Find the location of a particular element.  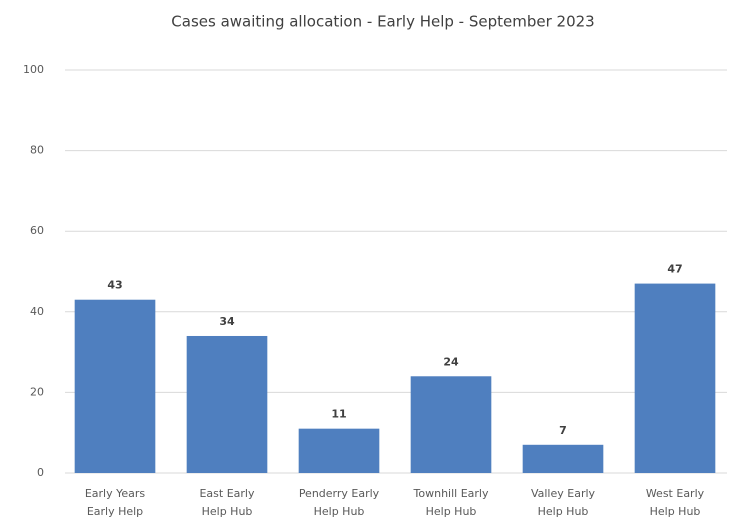

data-label: 43 is located at coordinates (114, 285).